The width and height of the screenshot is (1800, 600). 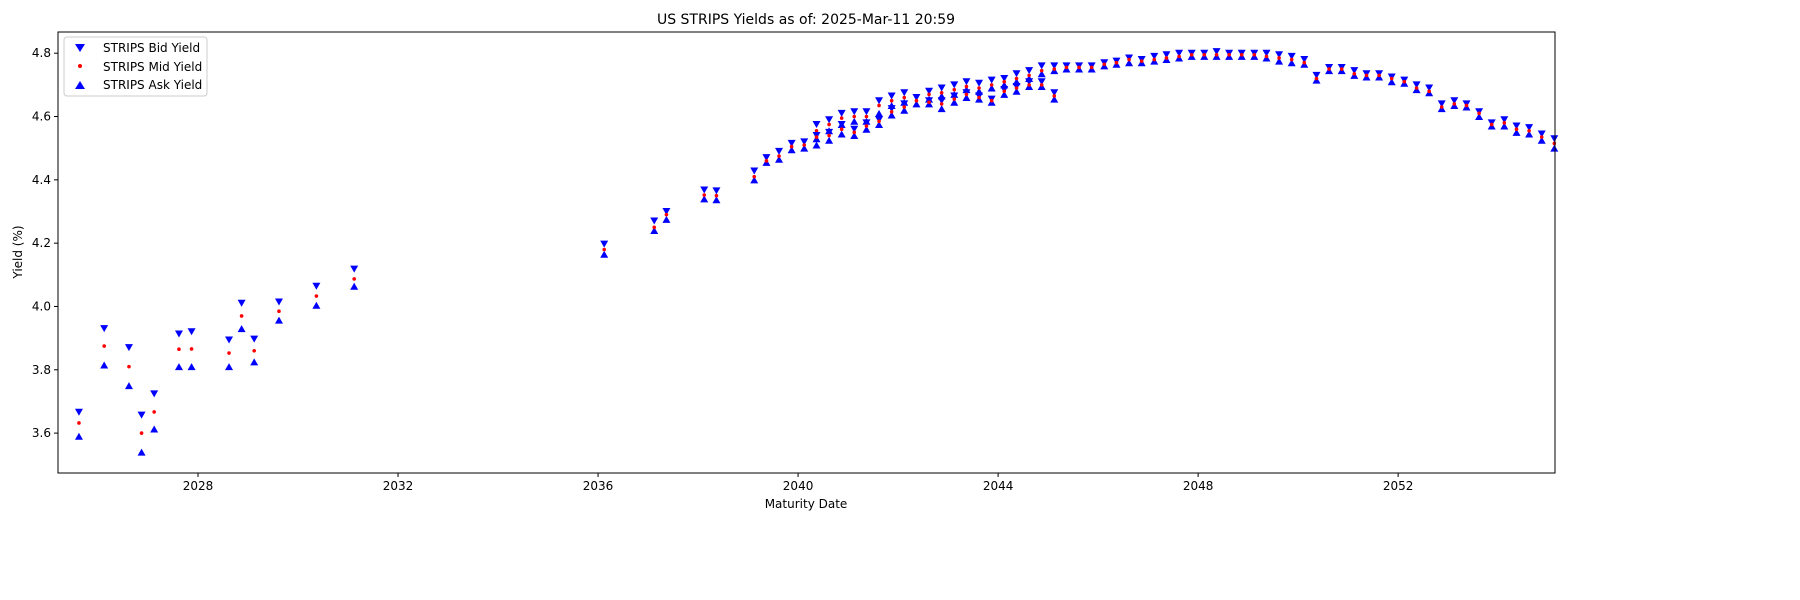 I want to click on legend-ask-marker-icon, so click(x=80, y=85).